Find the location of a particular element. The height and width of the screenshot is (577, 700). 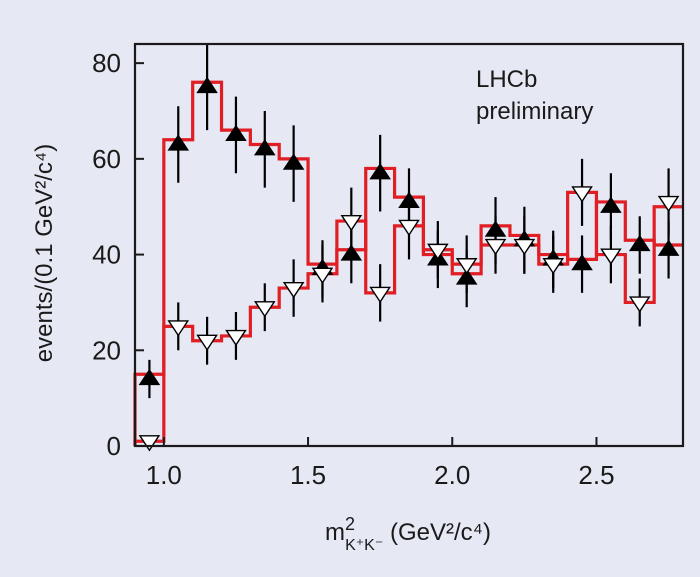

y-tick-label: 80 is located at coordinates (106, 63).